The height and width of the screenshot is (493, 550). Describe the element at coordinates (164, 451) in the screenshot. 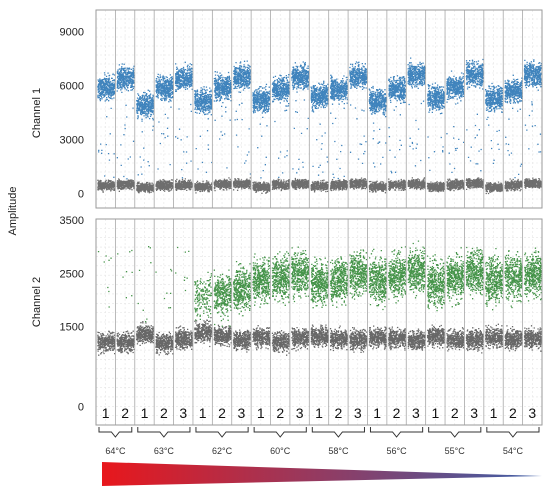

I see `group-label: 63°C` at that location.